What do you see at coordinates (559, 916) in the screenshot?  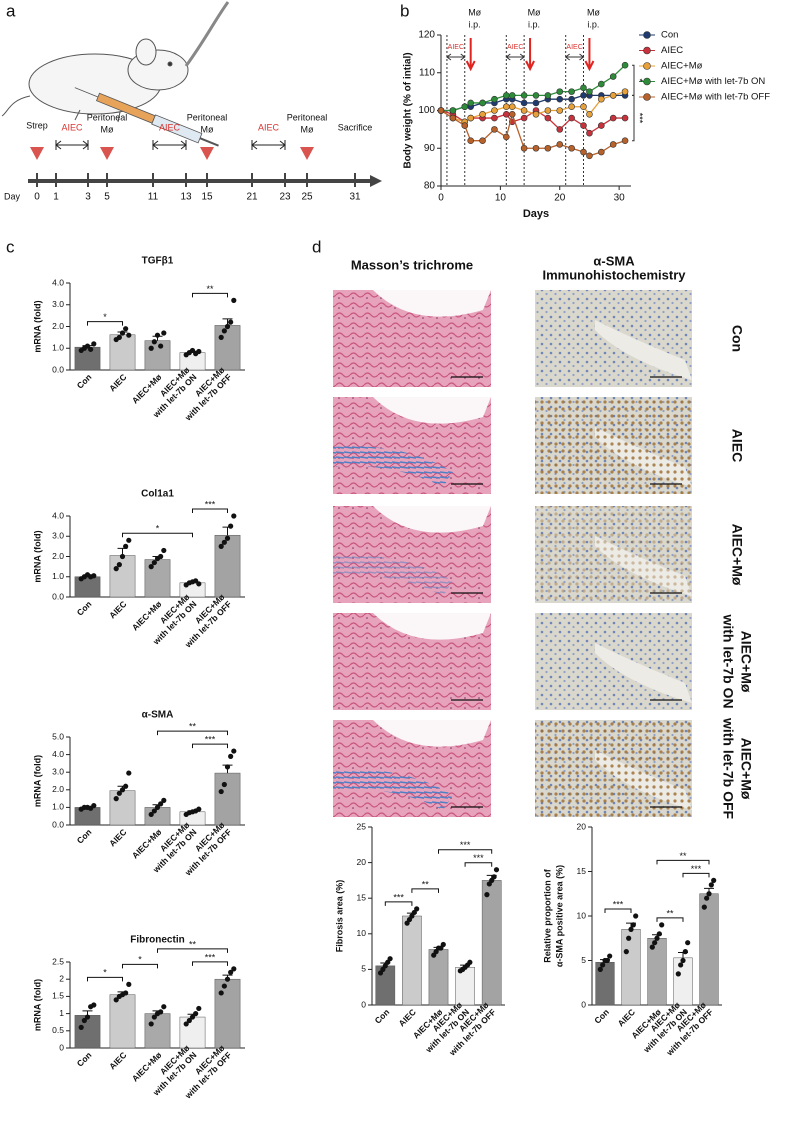 I see `y-axis-label: α-SMA positive area (%)` at bounding box center [559, 916].